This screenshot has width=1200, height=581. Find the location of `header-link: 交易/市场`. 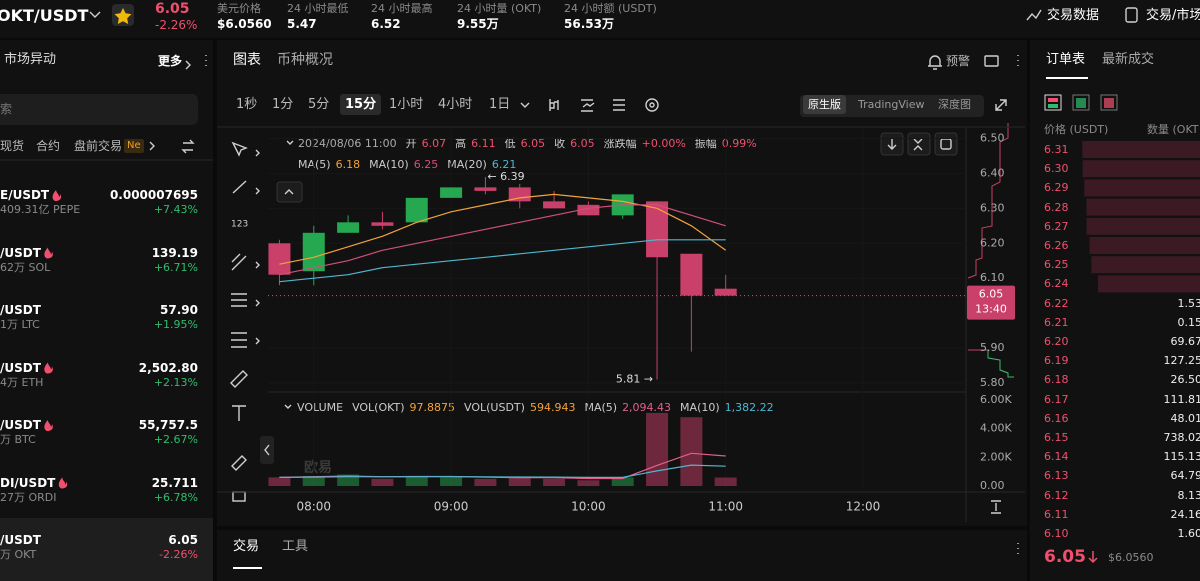

header-link: 交易/市场 is located at coordinates (1173, 15).